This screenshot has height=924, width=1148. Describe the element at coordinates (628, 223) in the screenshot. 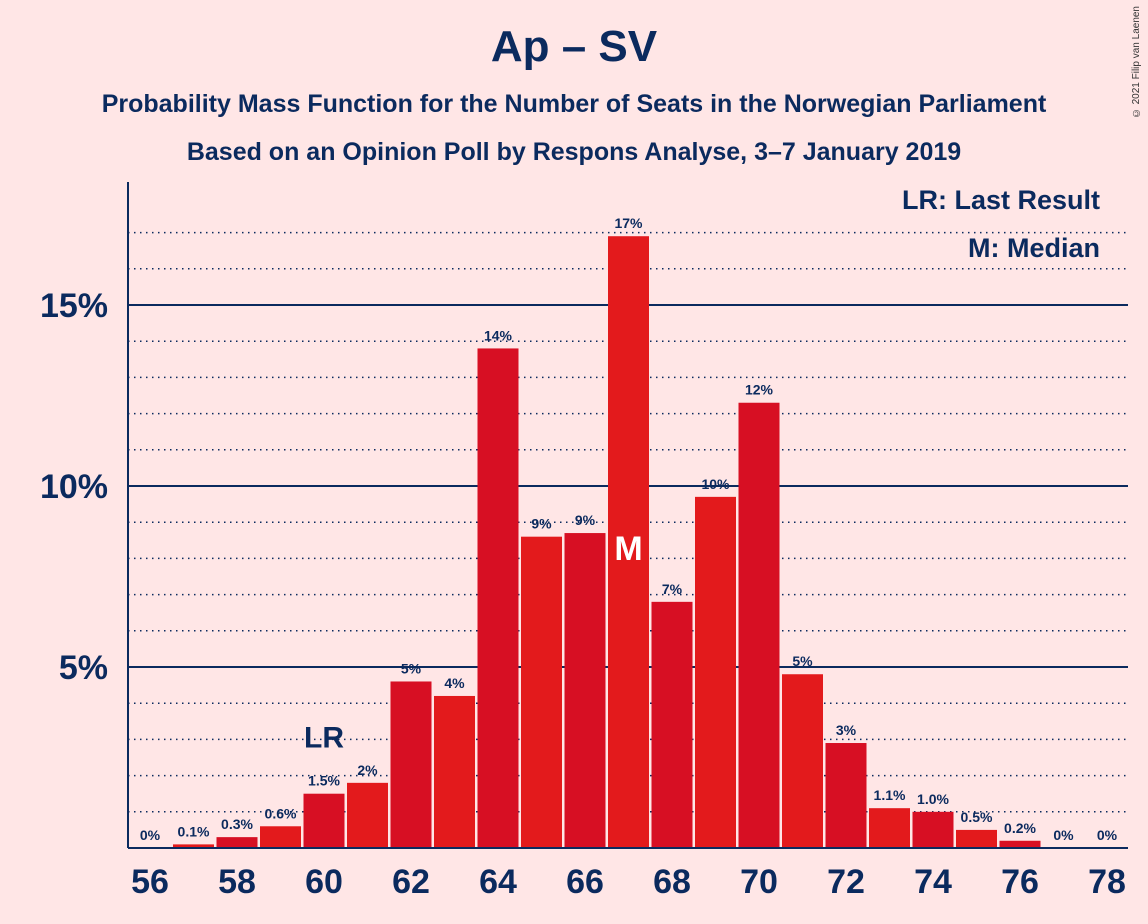

I see `data-label: 17%` at that location.